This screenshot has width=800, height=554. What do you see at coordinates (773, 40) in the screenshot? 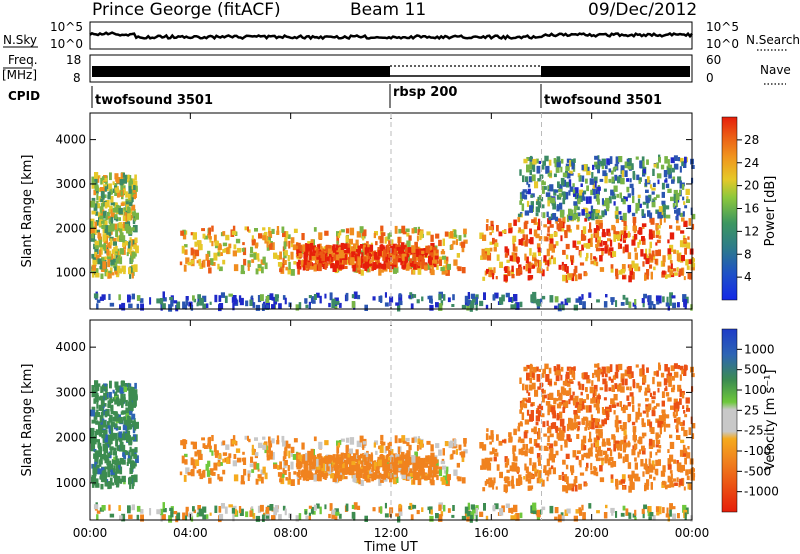
I see `noise-right-label: N.Search` at bounding box center [773, 40].